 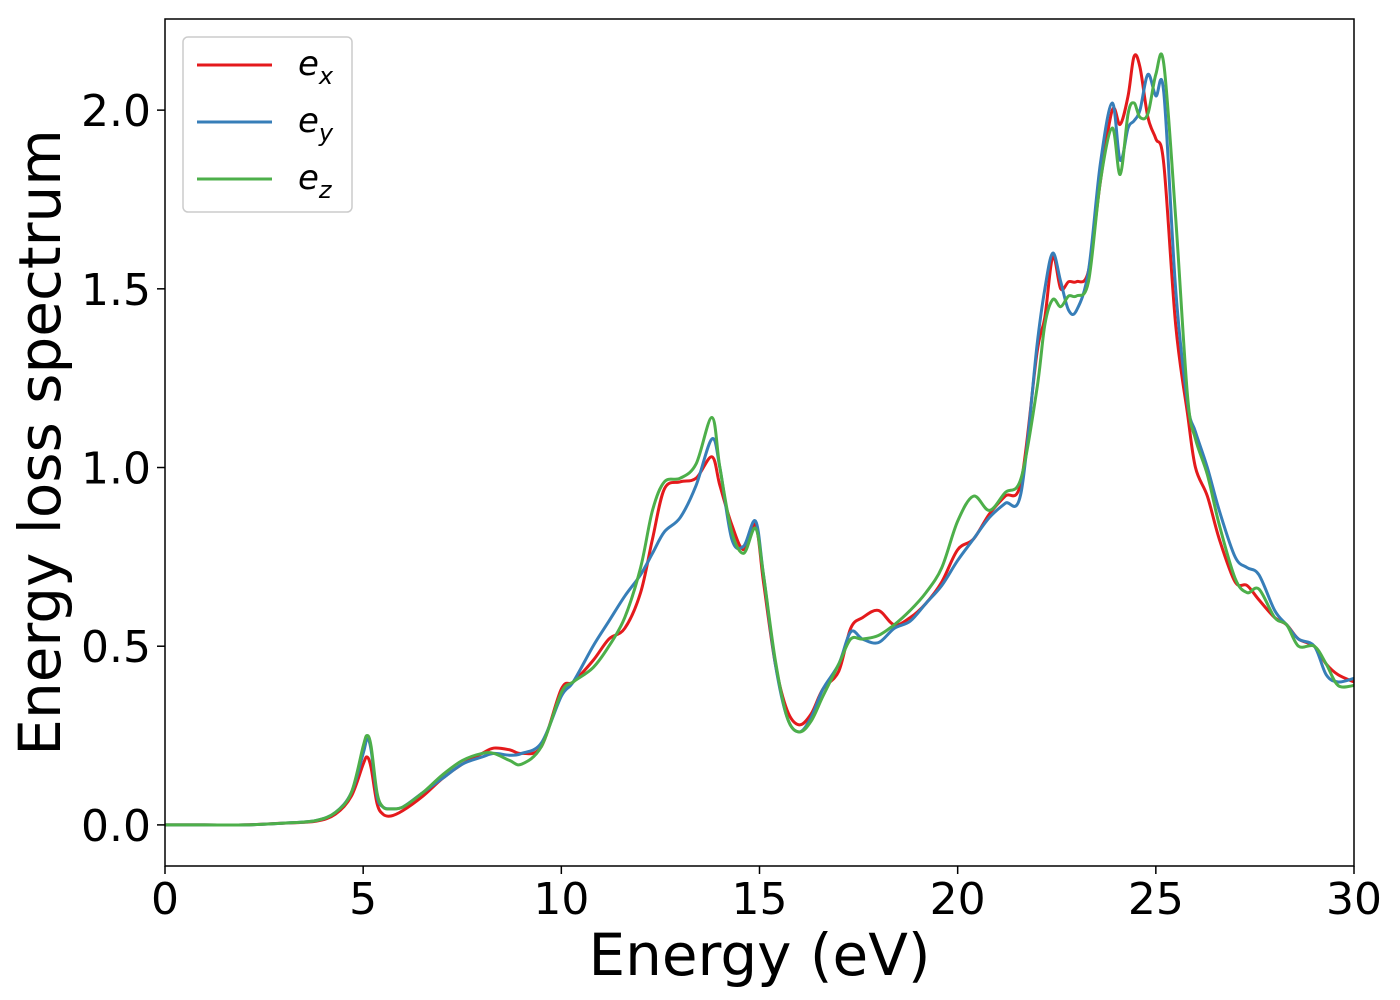 What do you see at coordinates (316, 67) in the screenshot?
I see `legend-label: ex` at bounding box center [316, 67].